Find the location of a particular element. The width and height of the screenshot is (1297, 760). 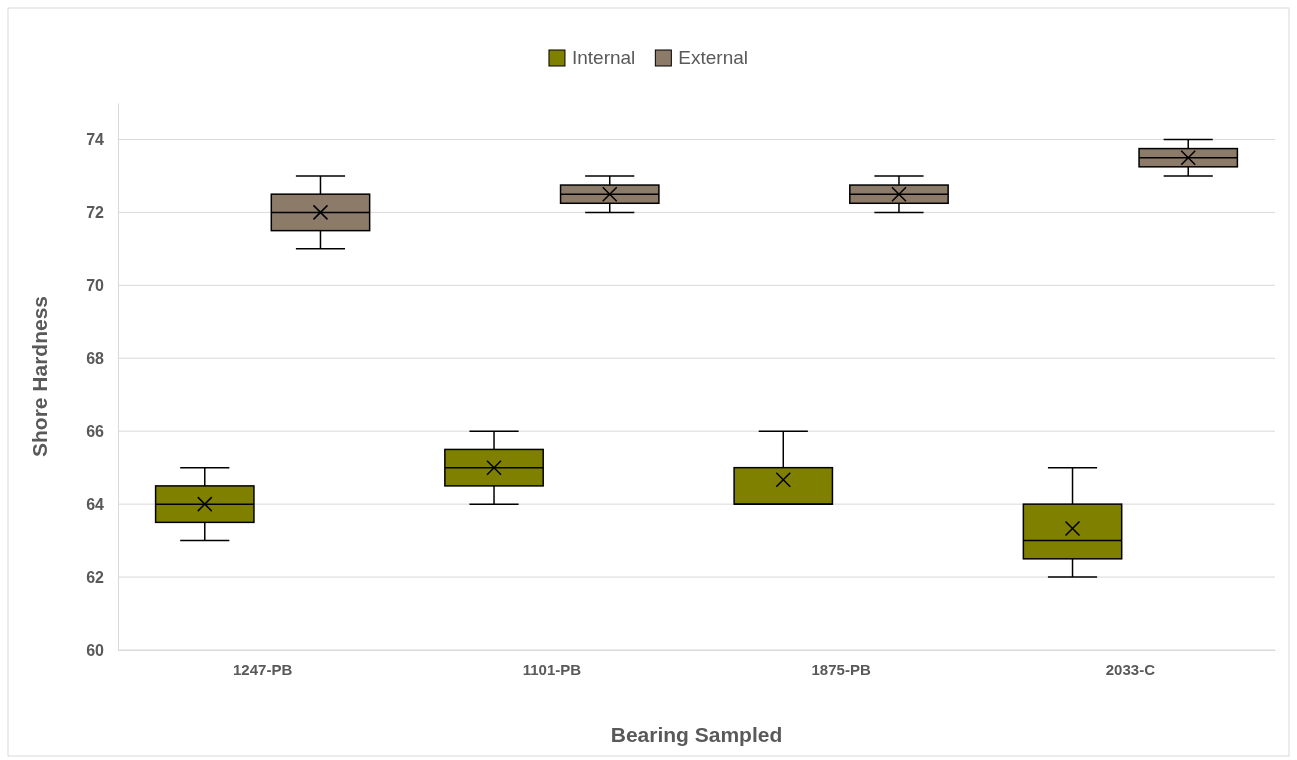

y-tick-label: 66 is located at coordinates (95, 431).